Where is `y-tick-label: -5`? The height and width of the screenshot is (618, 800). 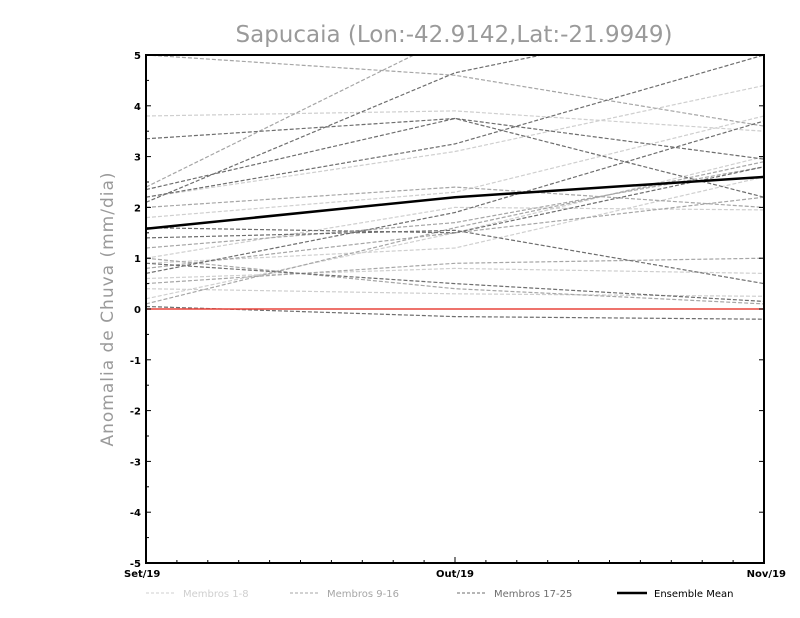
y-tick-label: -5 is located at coordinates (135, 564).